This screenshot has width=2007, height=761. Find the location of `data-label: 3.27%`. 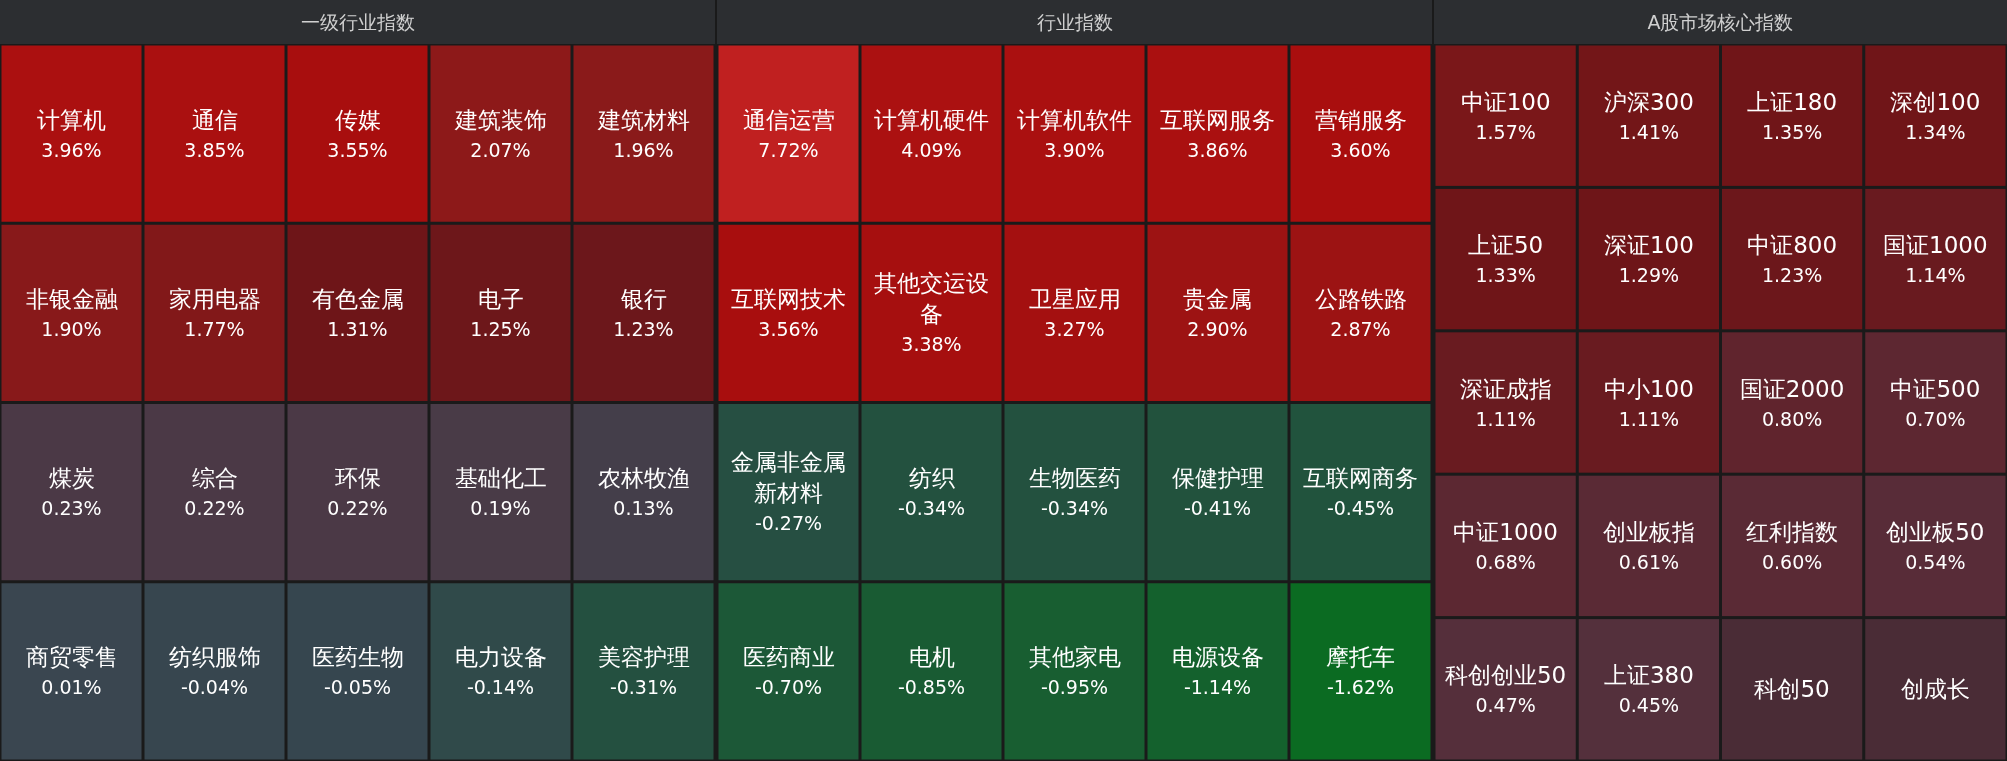

data-label: 3.27% is located at coordinates (1074, 328).